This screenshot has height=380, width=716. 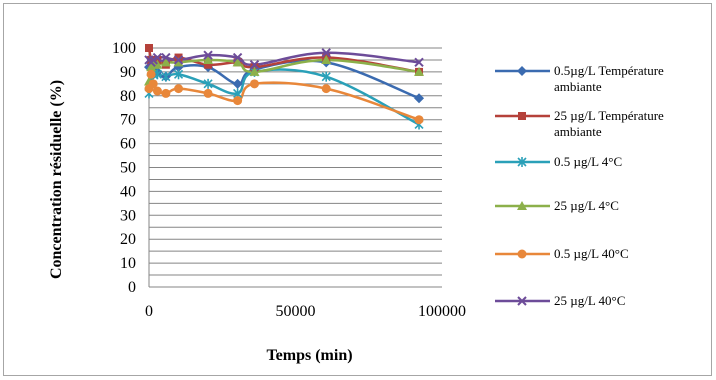 I want to click on y-tick-label: 60, so click(x=128, y=144).